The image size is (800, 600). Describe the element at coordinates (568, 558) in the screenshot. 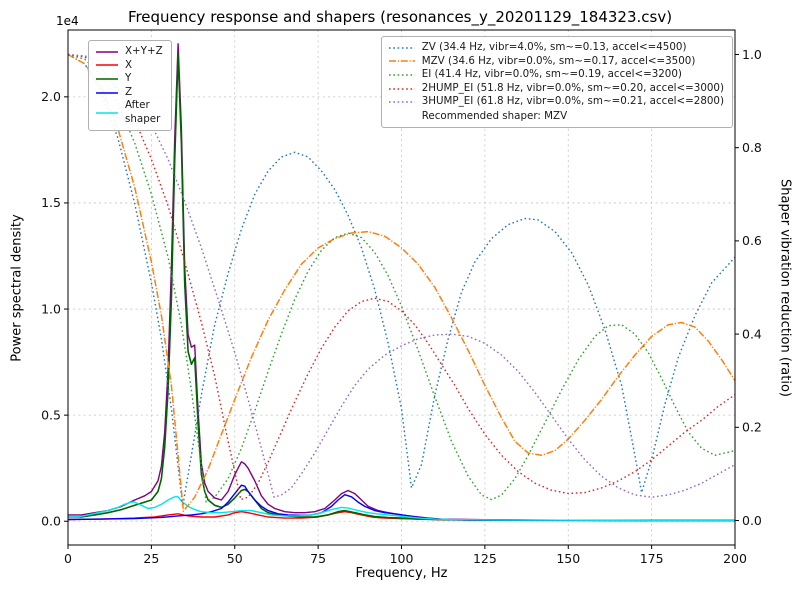

I see `x-tick-label: 150` at that location.